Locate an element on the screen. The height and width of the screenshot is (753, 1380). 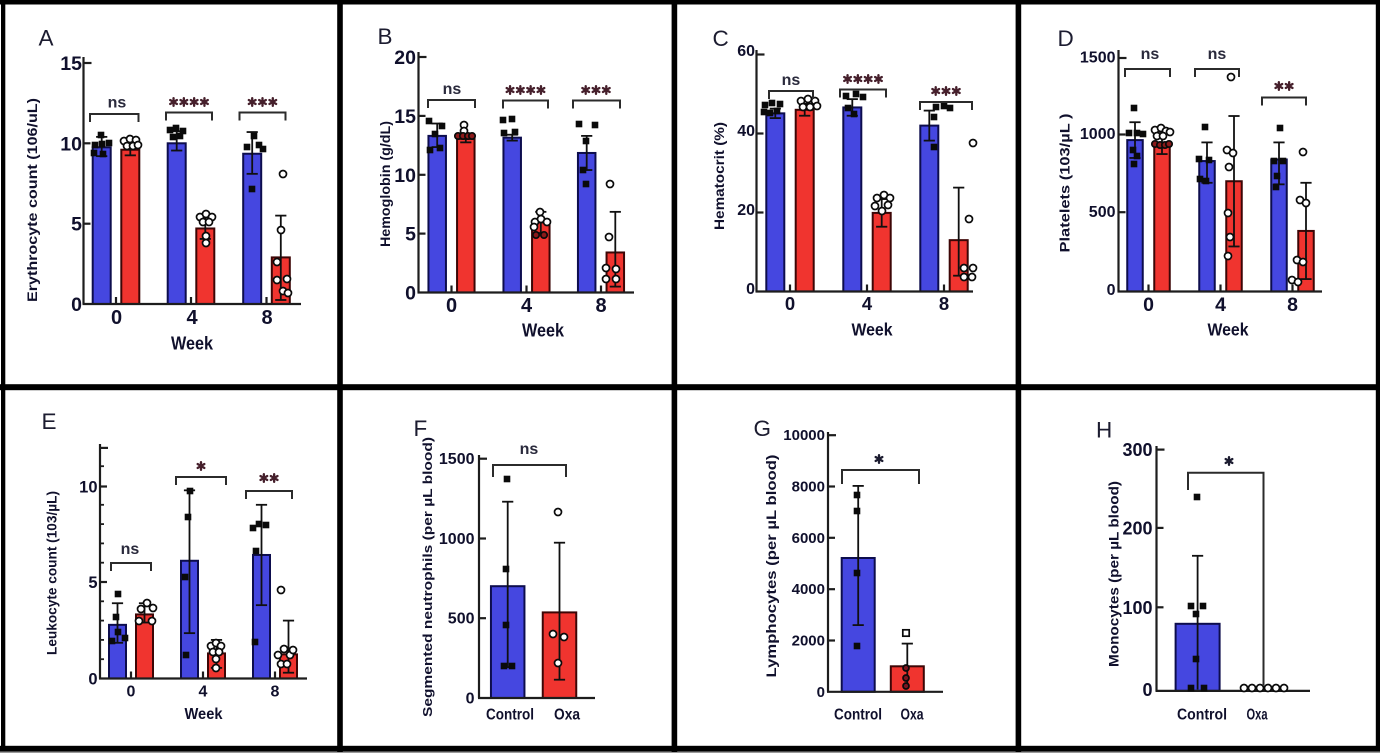
svg-text: 8000 is located at coordinates (808, 487).